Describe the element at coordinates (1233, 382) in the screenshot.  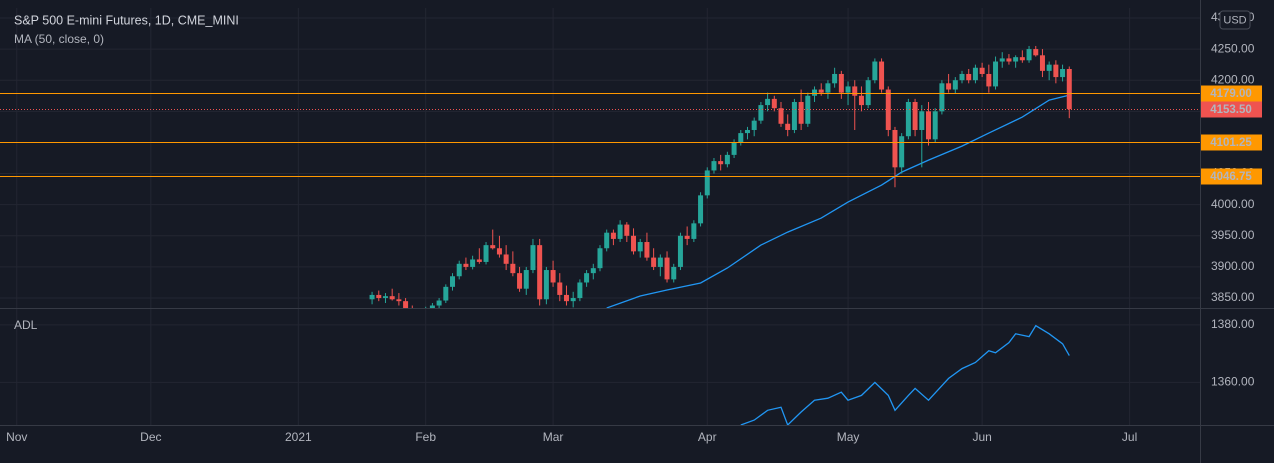
I see `y-tick-label: 1360.00` at that location.